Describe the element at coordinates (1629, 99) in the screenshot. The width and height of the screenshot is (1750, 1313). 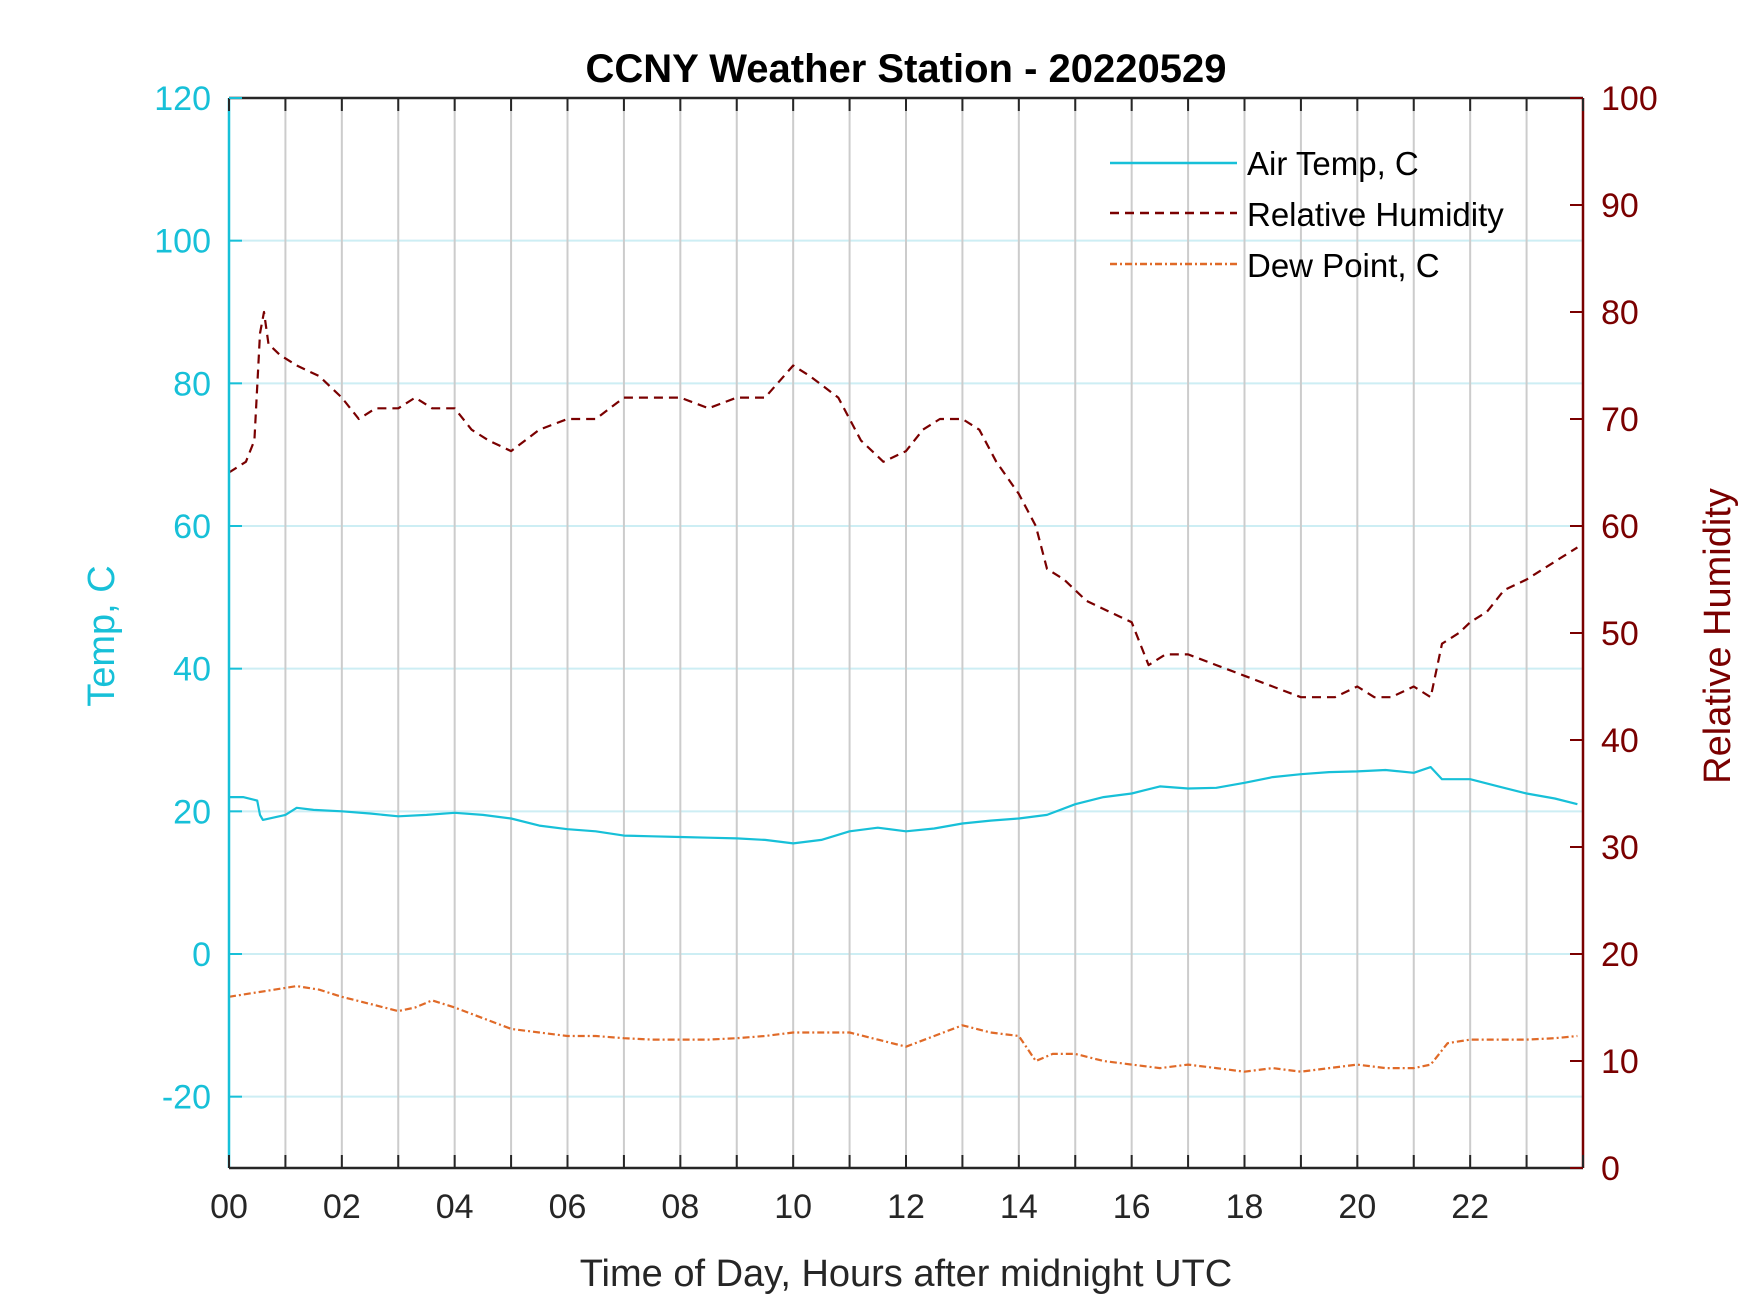
I see `y-right-tick-label: 100` at that location.